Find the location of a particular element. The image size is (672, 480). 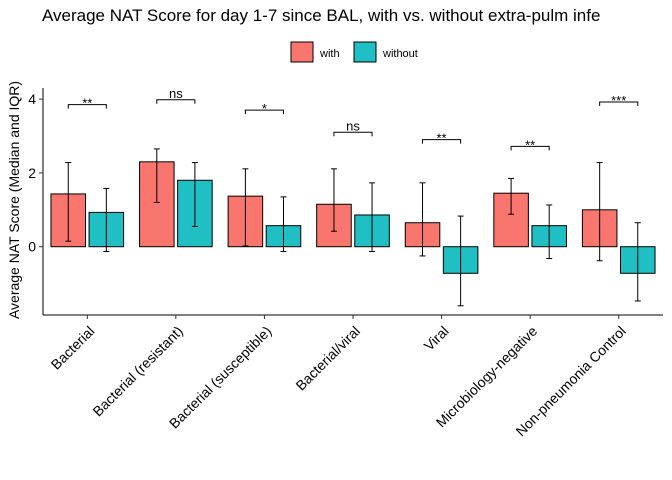

x-tick-label: Microbiology-negative is located at coordinates (487, 377).